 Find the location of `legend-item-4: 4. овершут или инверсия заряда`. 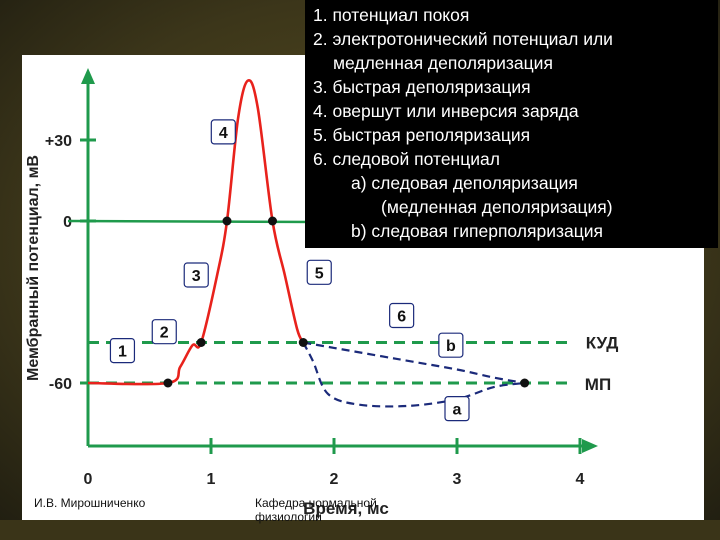

legend-item-4: 4. овершут или инверсия заряда is located at coordinates (446, 111).